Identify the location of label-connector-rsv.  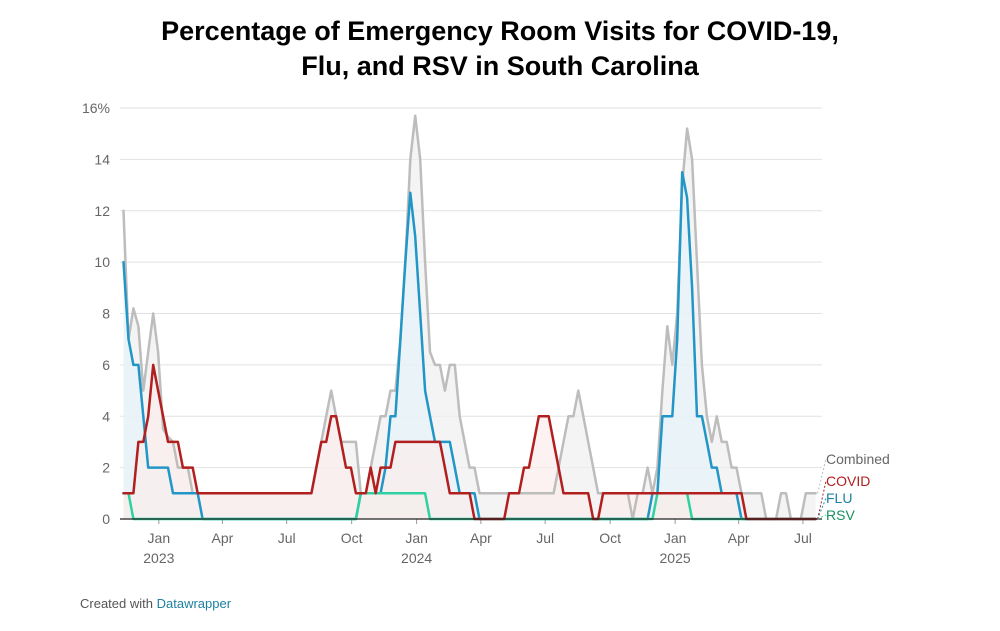
(822, 517).